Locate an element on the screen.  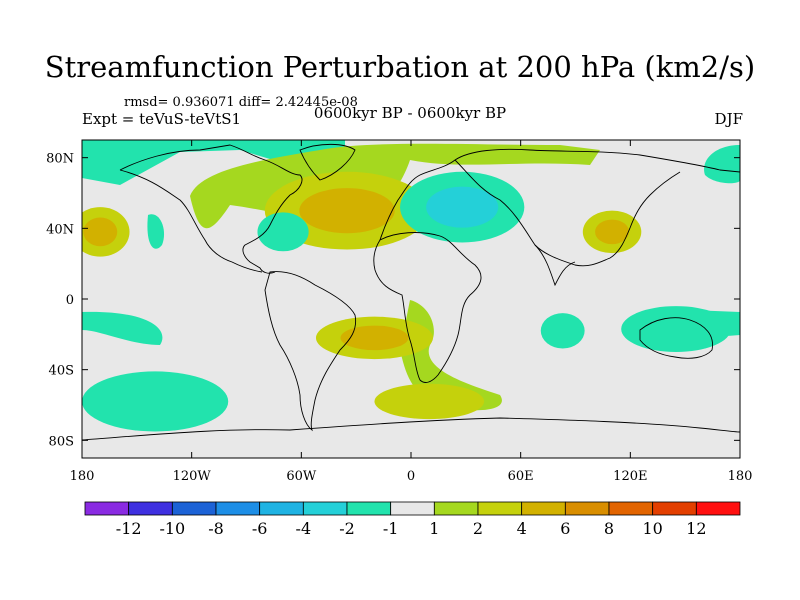
west-atlantic-n-blob is located at coordinates (722, 164).